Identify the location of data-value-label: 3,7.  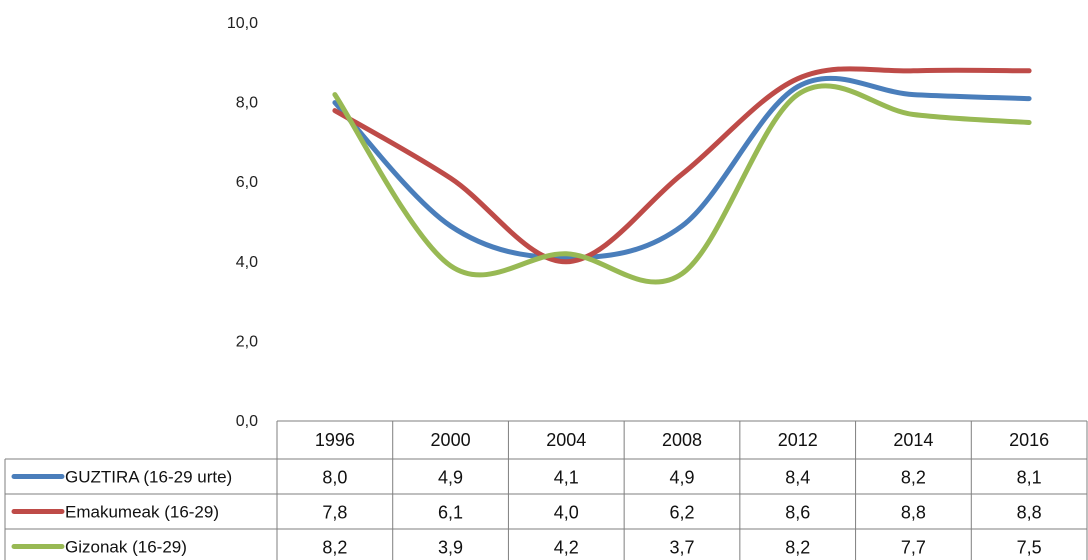
(681, 548).